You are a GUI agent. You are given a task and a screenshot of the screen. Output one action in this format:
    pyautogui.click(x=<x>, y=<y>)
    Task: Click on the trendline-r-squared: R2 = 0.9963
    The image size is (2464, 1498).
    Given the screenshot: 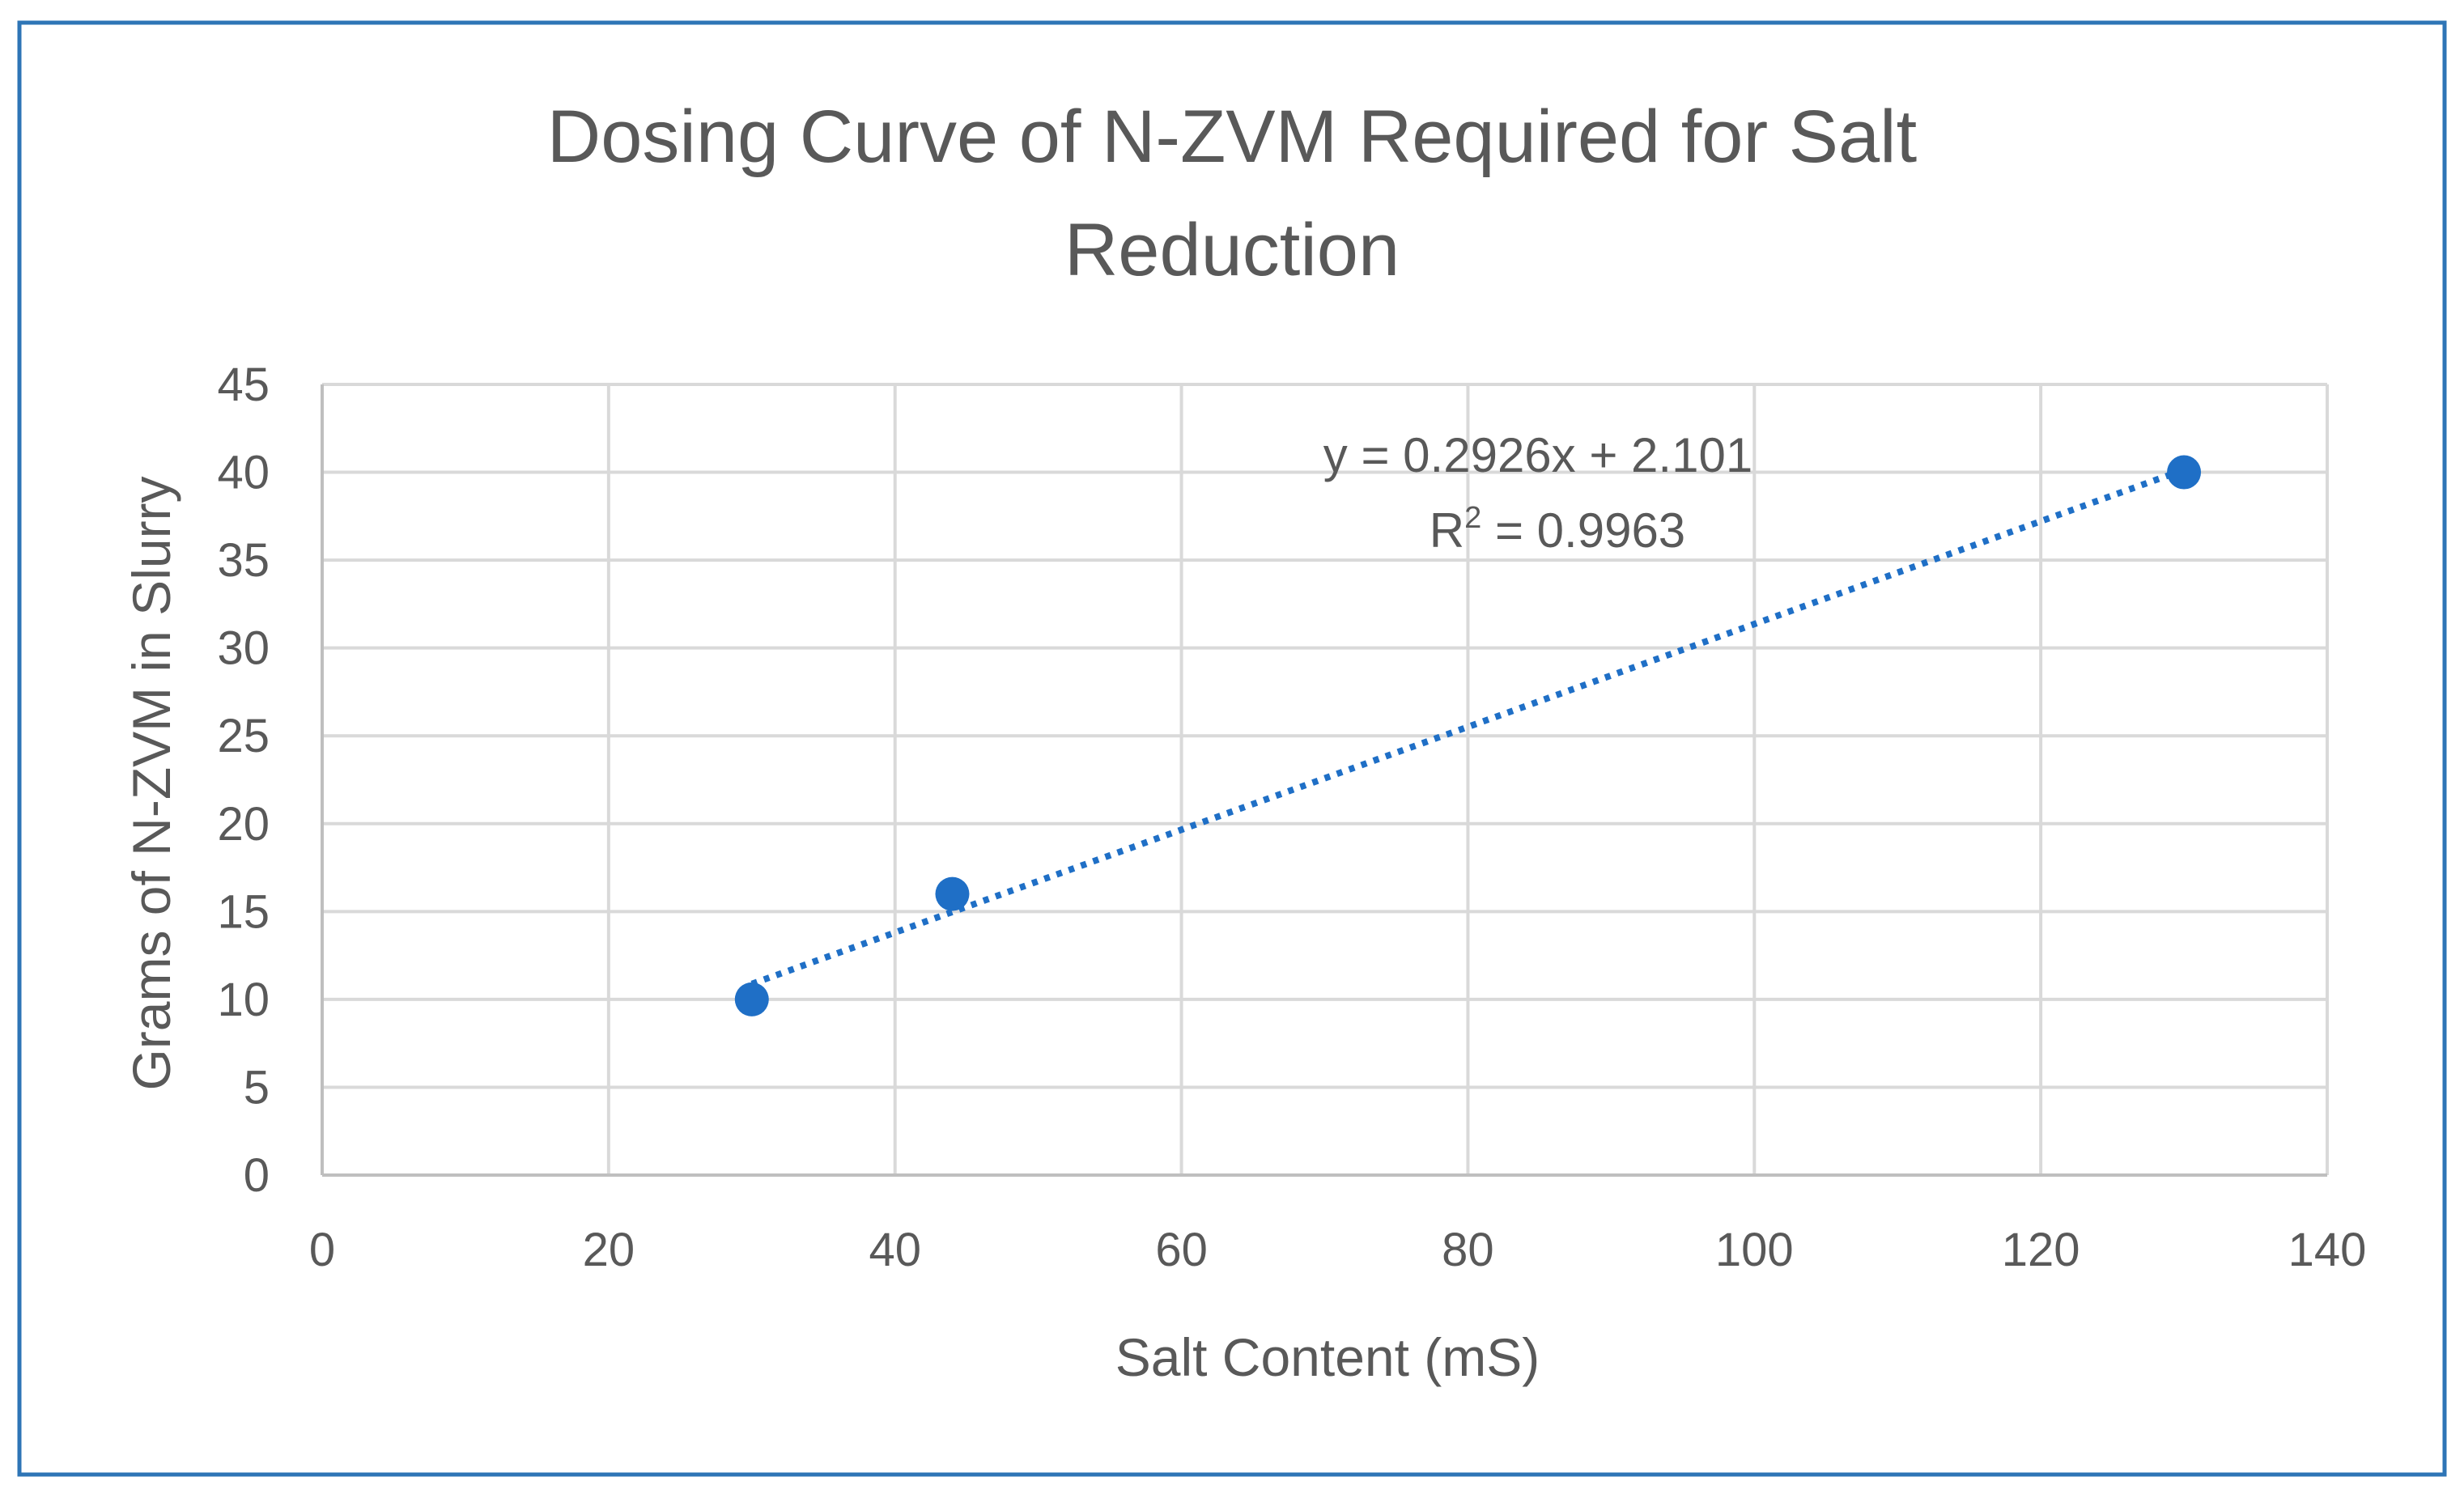 What is the action you would take?
    pyautogui.click(x=1558, y=529)
    